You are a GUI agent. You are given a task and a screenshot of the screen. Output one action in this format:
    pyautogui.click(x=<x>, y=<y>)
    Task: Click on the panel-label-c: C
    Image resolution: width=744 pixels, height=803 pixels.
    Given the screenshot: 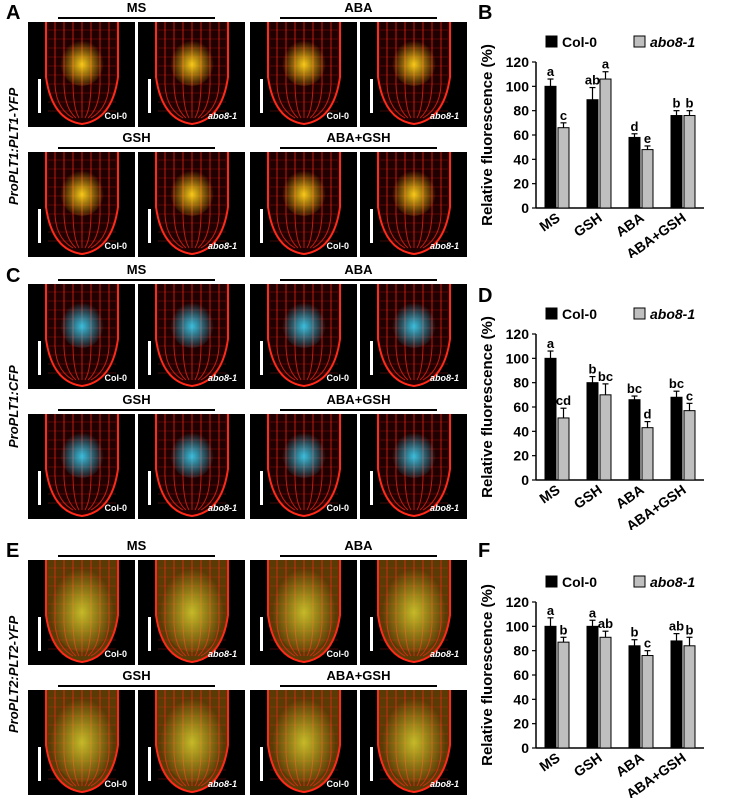 What is the action you would take?
    pyautogui.click(x=13, y=276)
    